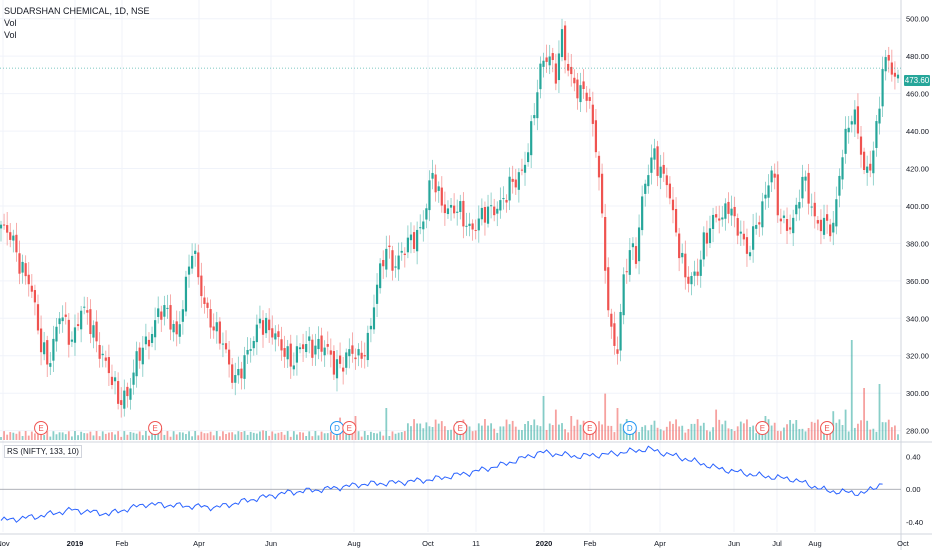 Image resolution: width=932 pixels, height=550 pixels. What do you see at coordinates (913, 456) in the screenshot?
I see `rs-tick-label: 0.40` at bounding box center [913, 456].